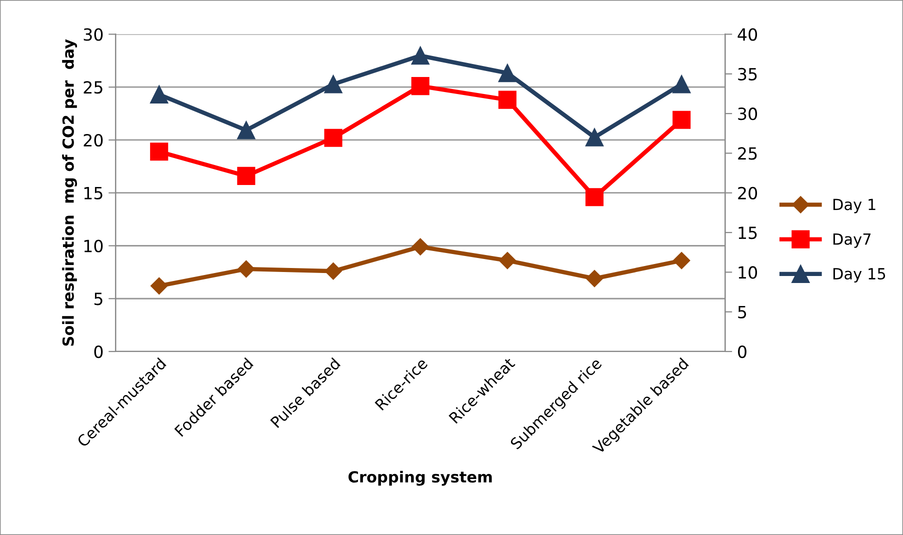  What do you see at coordinates (748, 193) in the screenshot?
I see `y2-tick-label: 20` at bounding box center [748, 193].